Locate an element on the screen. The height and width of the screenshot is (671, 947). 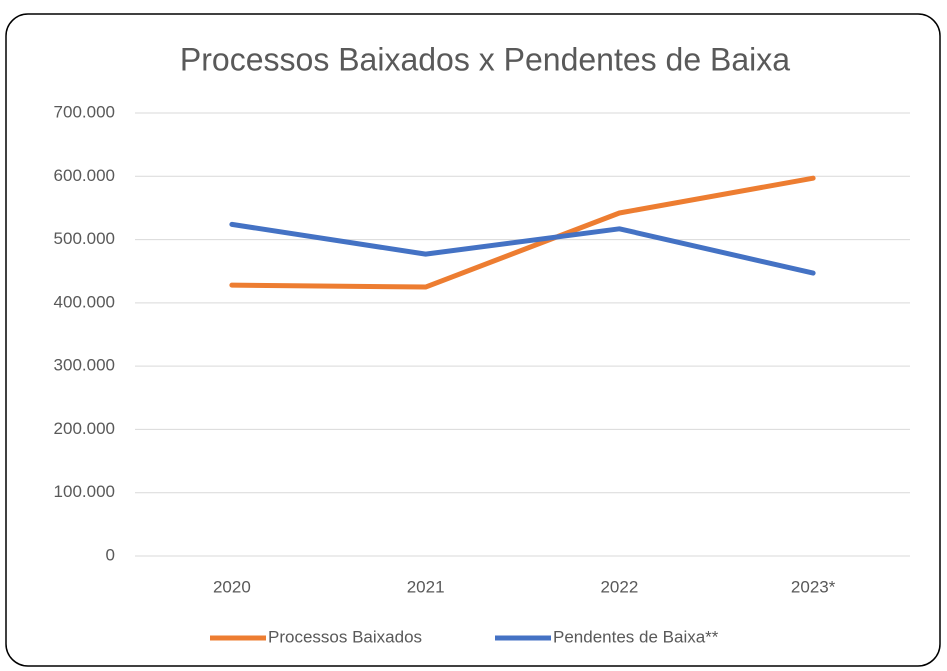
y-tick-label: 500.000 is located at coordinates (84, 238).